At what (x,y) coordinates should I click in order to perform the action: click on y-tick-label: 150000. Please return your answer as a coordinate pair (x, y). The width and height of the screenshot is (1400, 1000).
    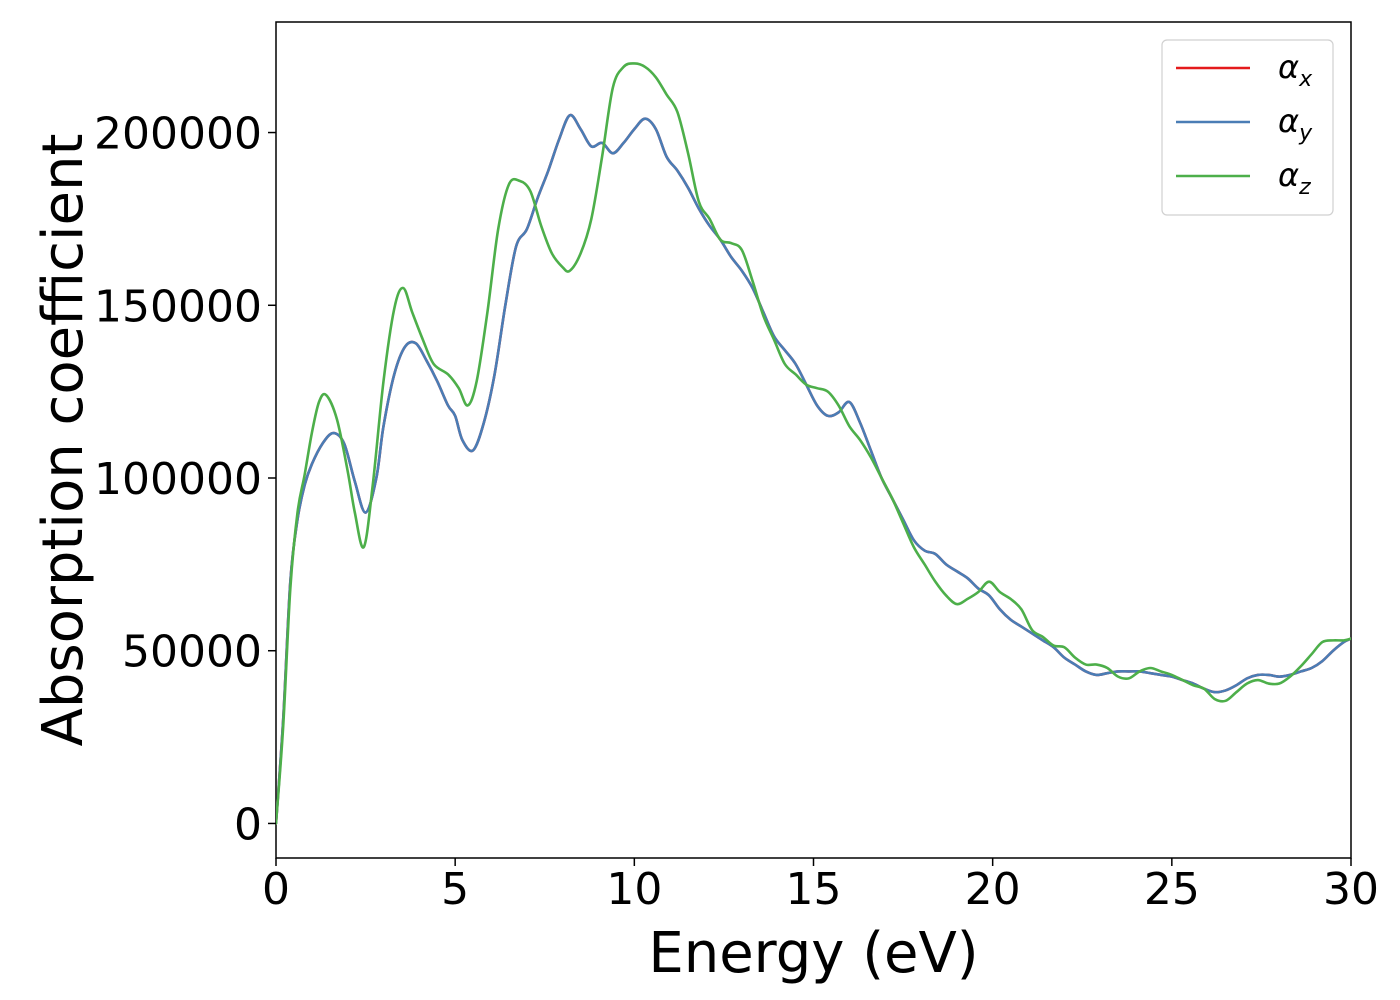
    Looking at the image, I should click on (178, 306).